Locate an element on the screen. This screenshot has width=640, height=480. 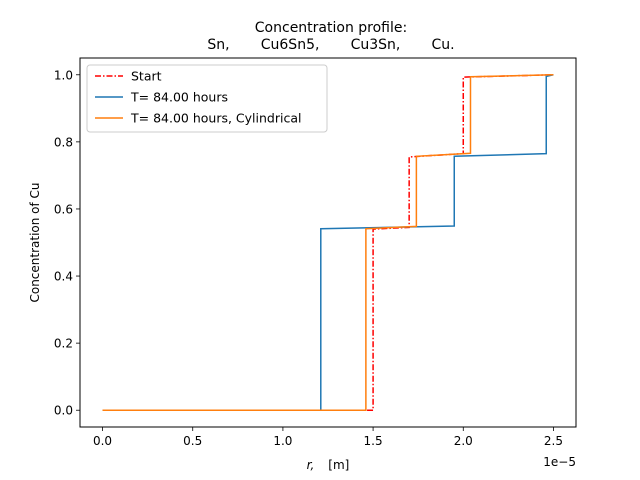
x-tick-label: 1.0 is located at coordinates (282, 441).